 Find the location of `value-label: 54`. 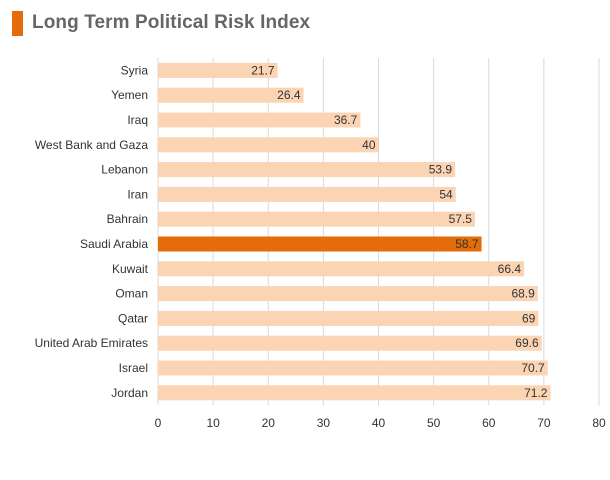

value-label: 54 is located at coordinates (446, 194).